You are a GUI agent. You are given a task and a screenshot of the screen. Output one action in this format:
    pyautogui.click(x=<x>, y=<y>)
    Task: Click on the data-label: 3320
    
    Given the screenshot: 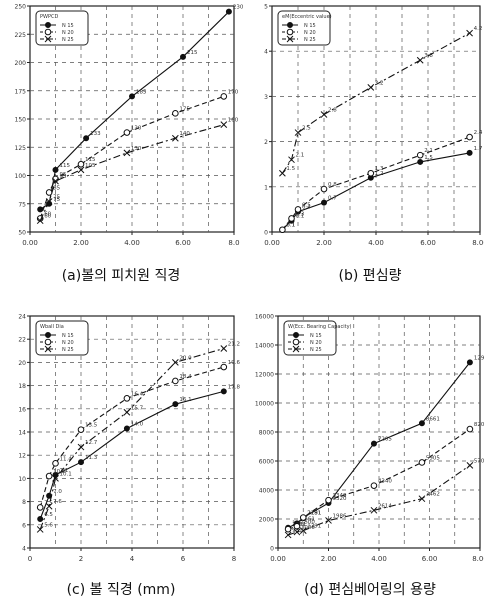 What is the action you would take?
    pyautogui.click(x=340, y=499)
    